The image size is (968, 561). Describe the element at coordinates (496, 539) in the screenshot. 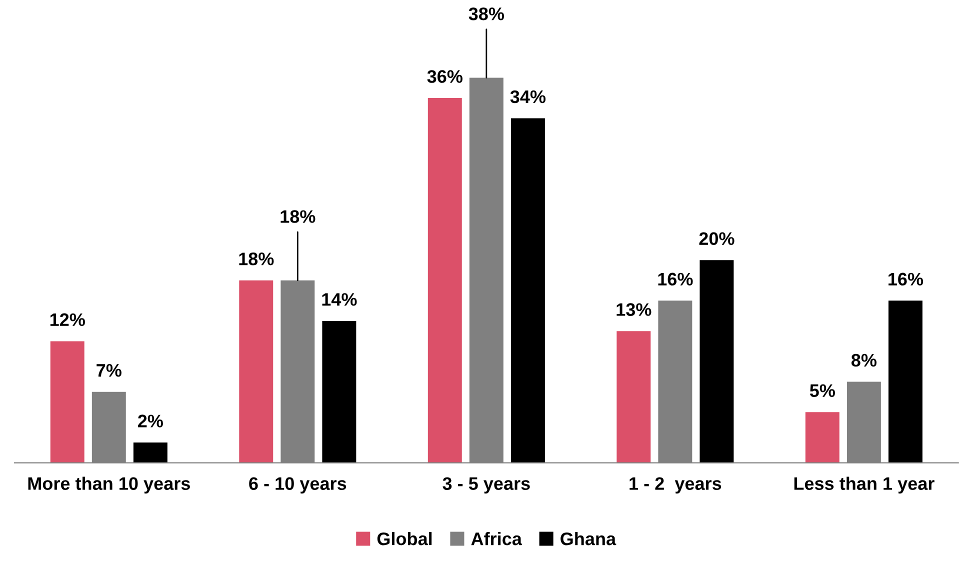

I see `legend-label: Africa` at that location.